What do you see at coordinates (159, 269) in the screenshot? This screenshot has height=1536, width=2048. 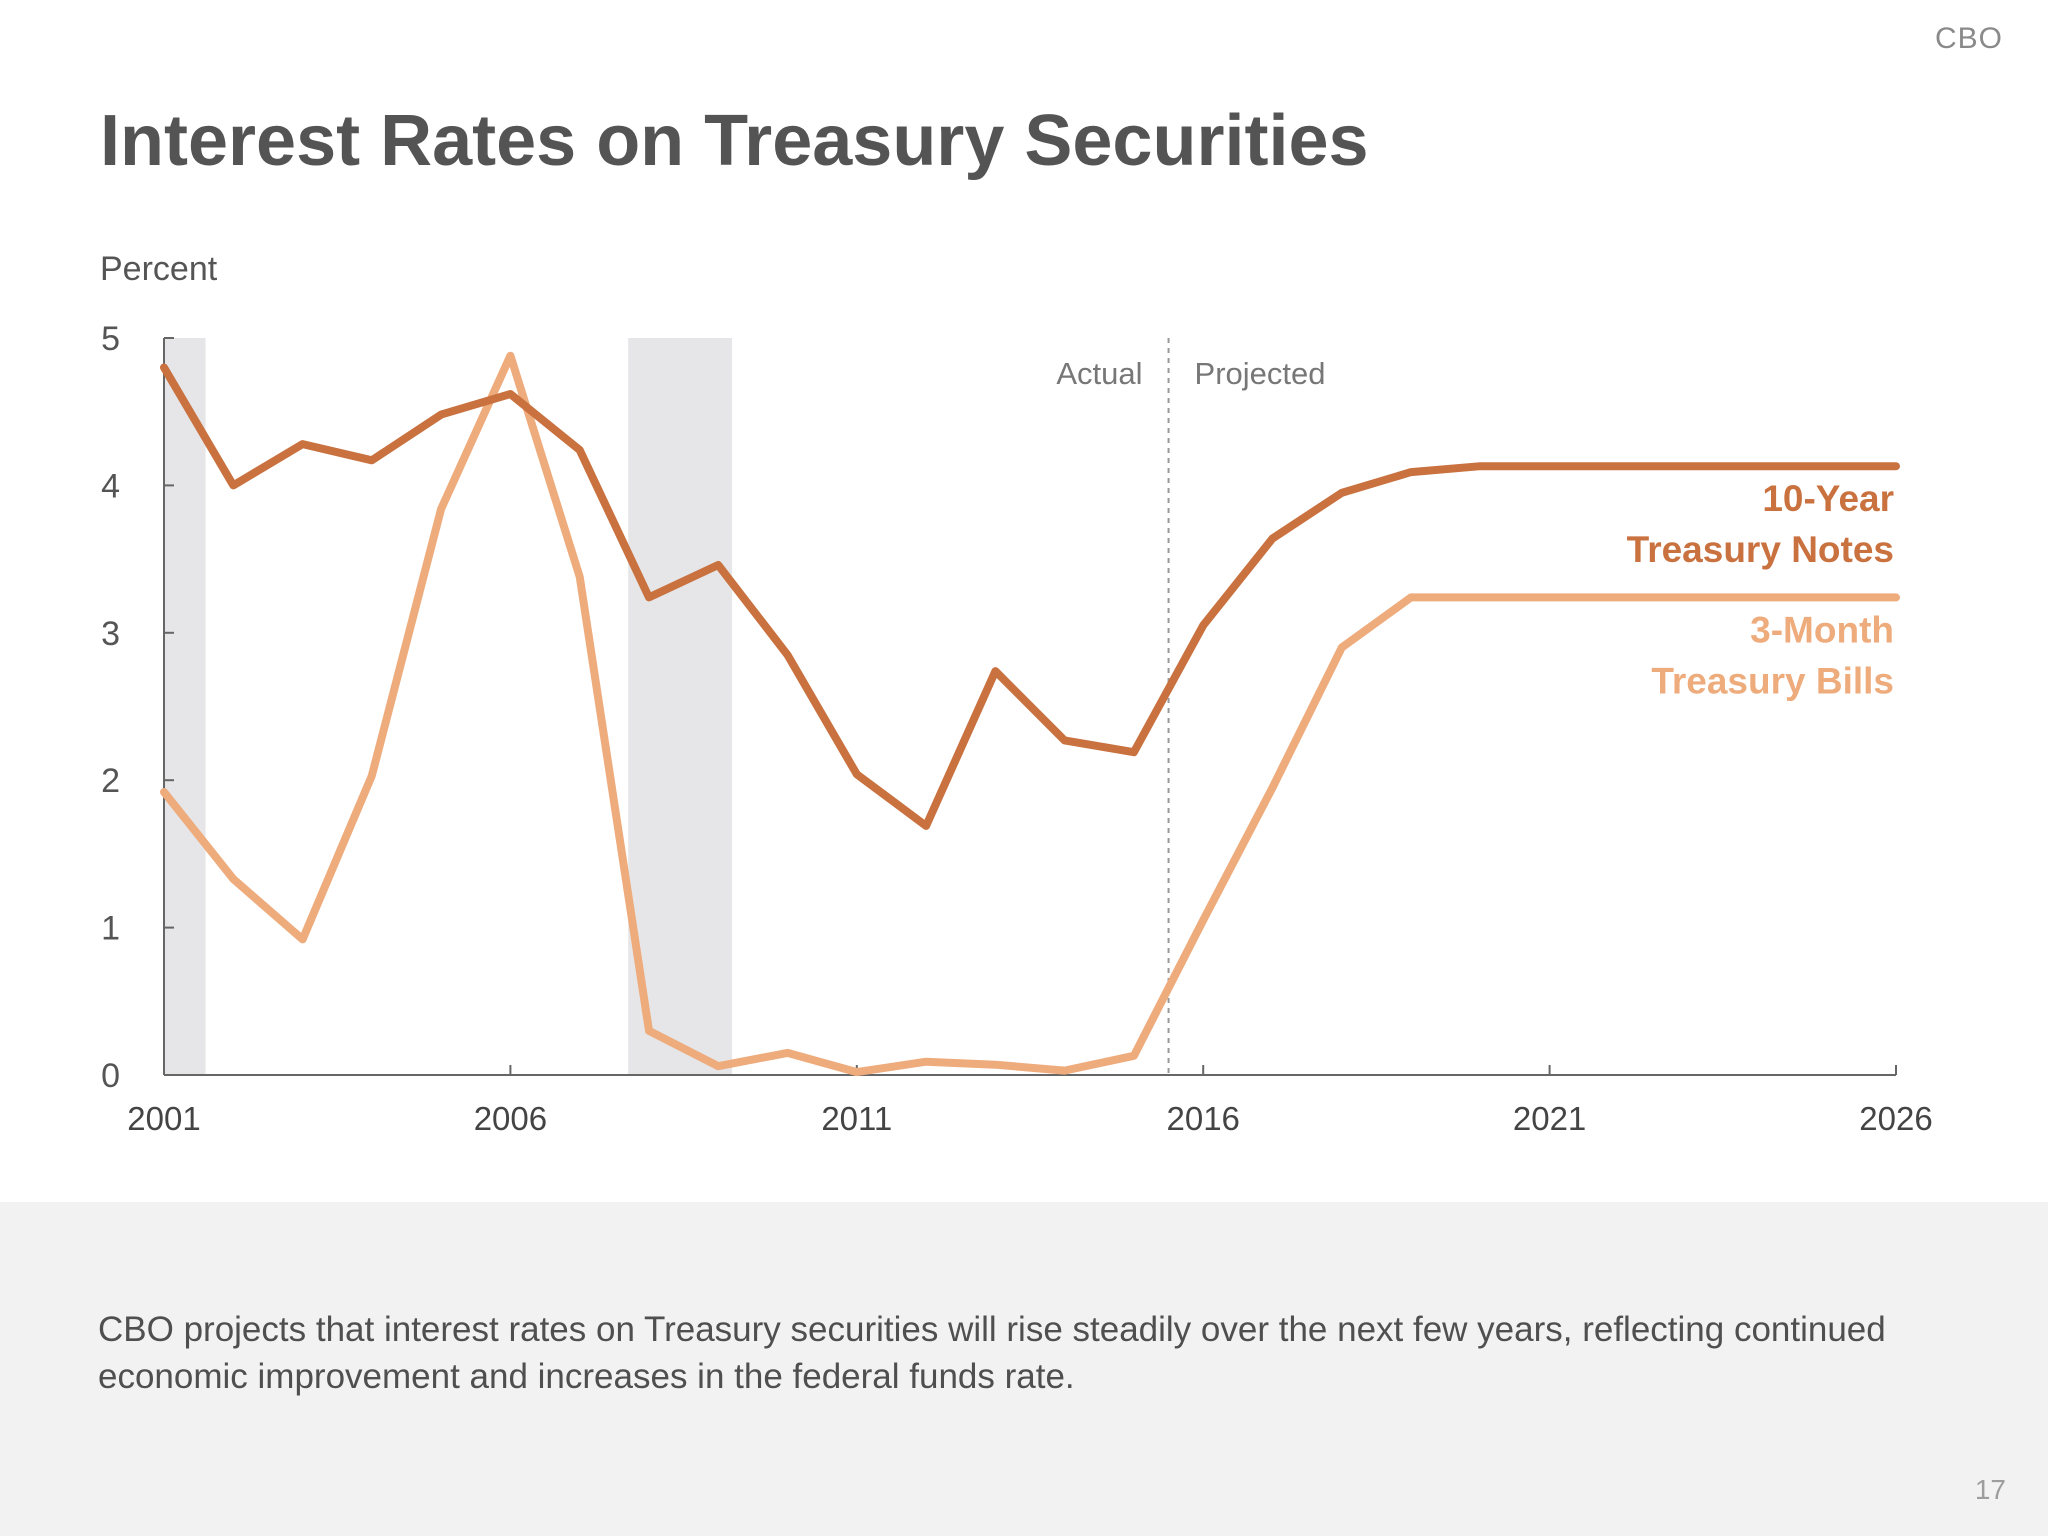 I see `y-axis-title: Percent` at bounding box center [159, 269].